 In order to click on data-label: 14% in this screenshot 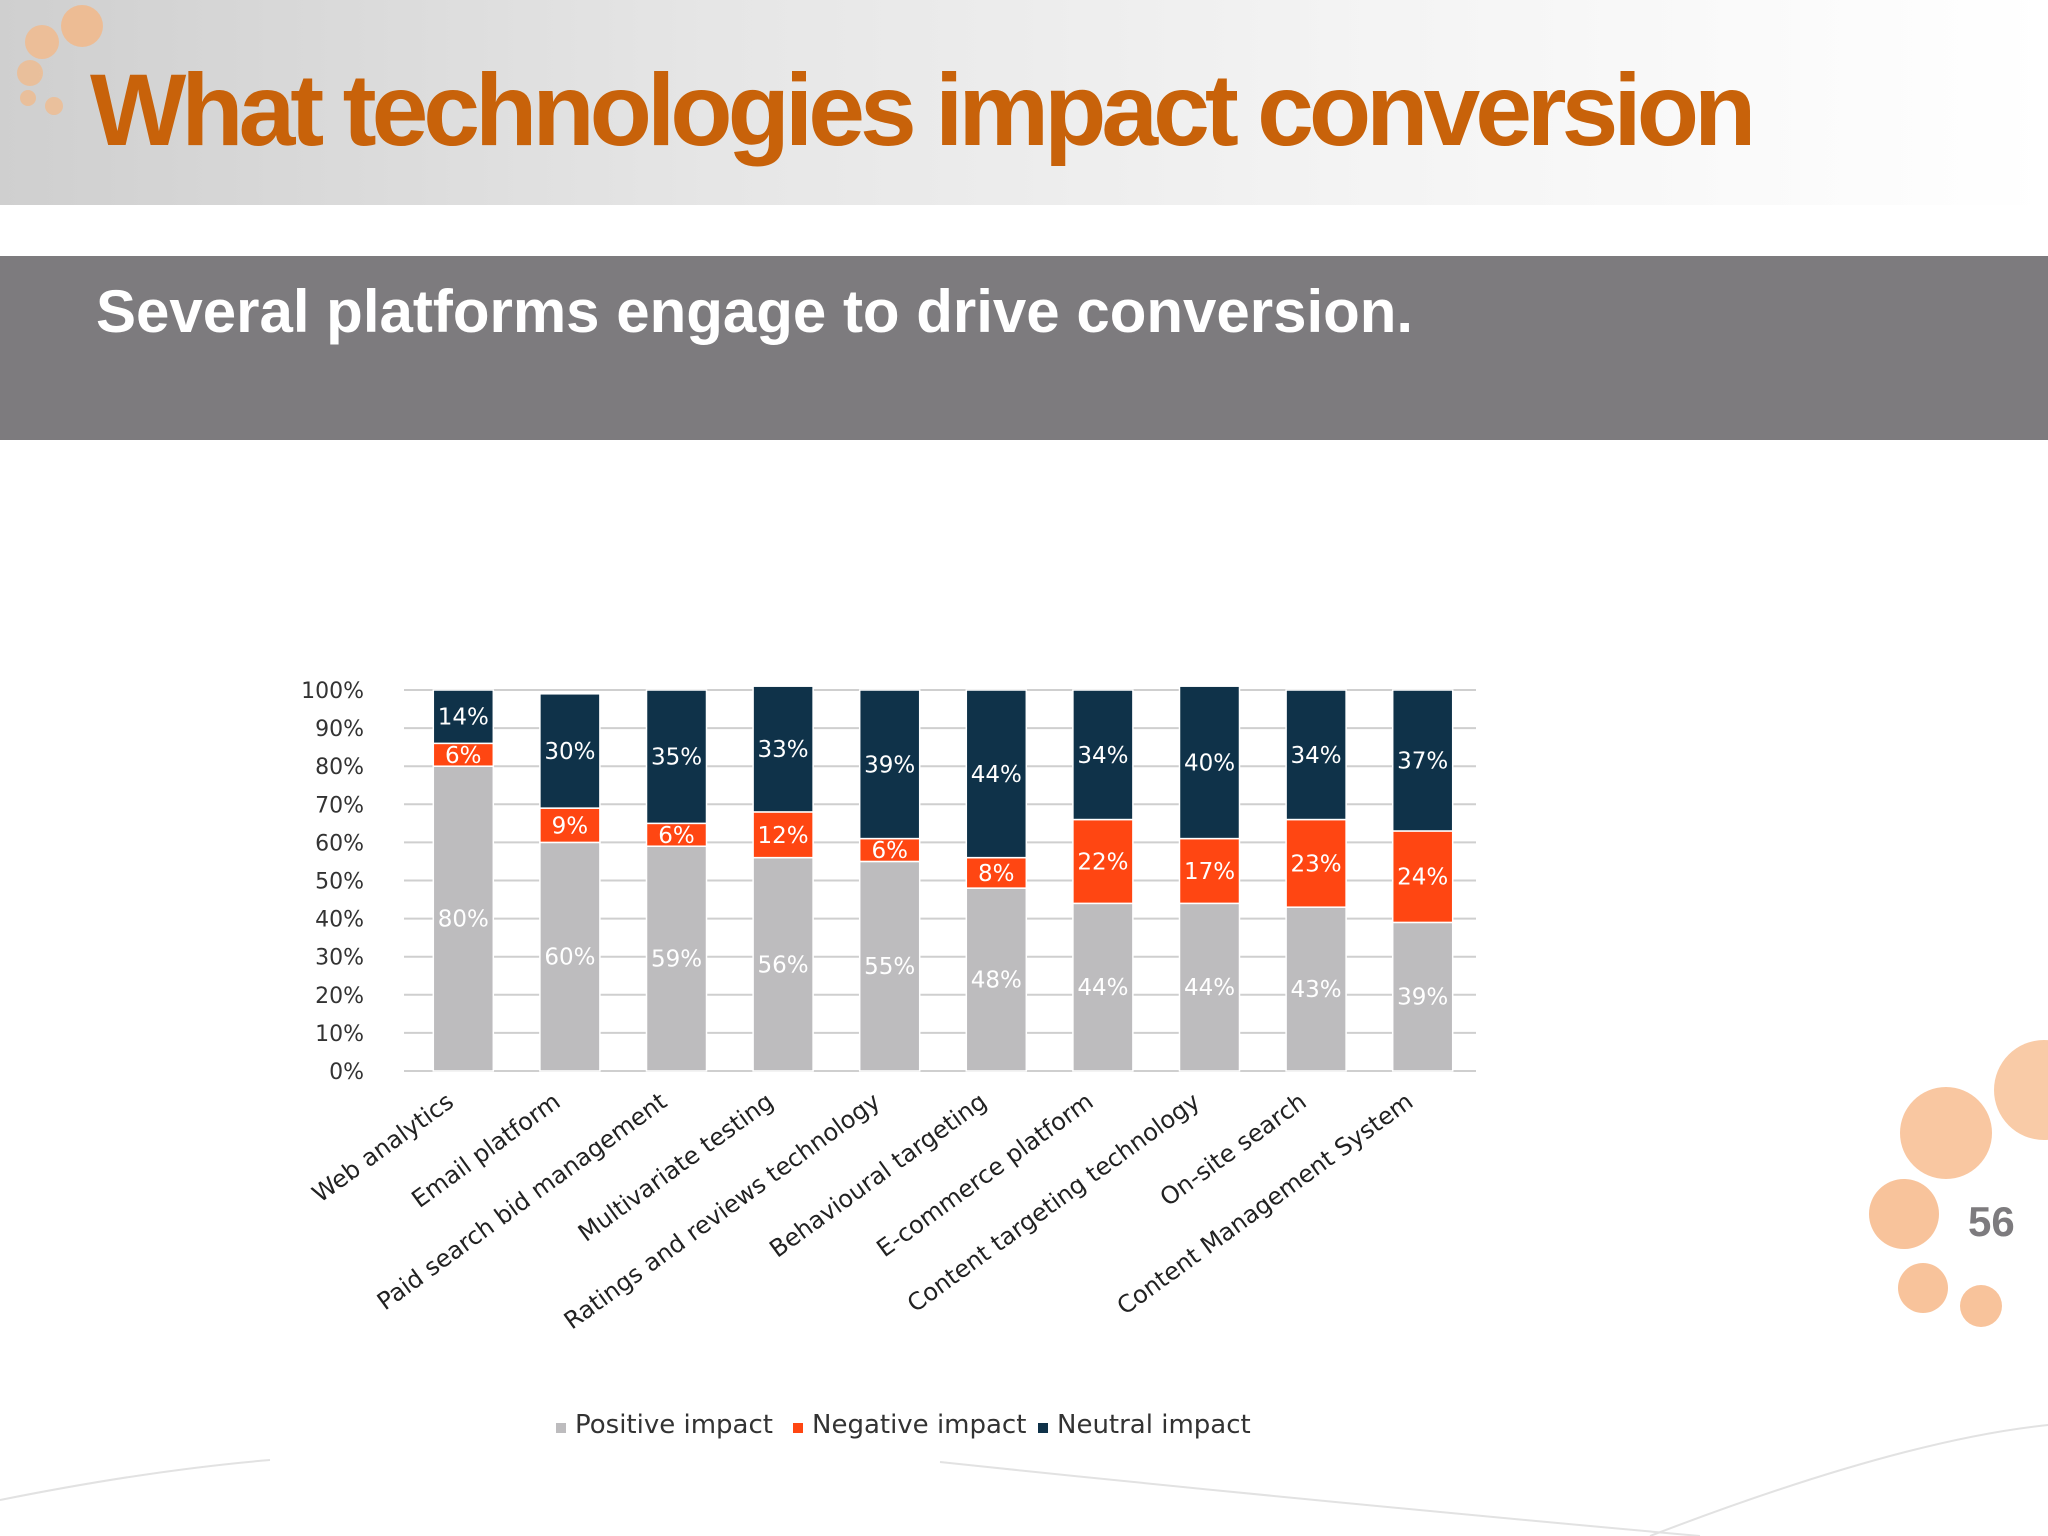, I will do `click(463, 718)`.